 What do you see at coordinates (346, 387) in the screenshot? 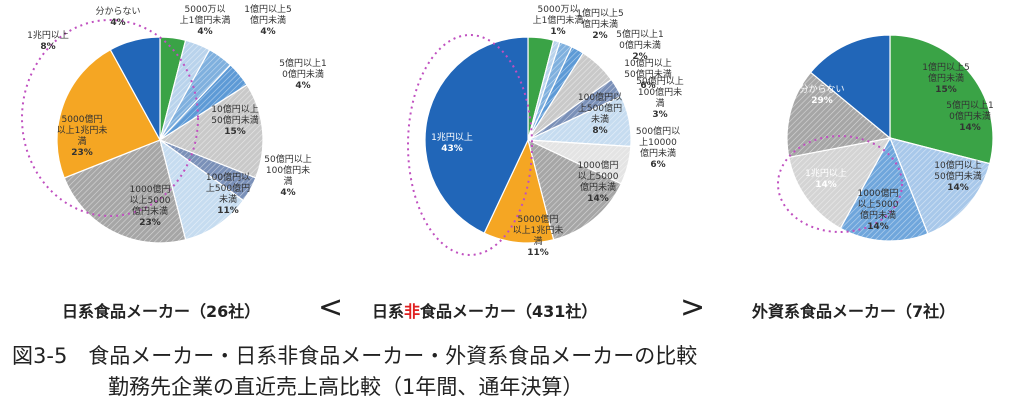
I see `figure-subtitle: 勤務先企業の直近売上高比較（1年間、通年決算）` at bounding box center [346, 387].